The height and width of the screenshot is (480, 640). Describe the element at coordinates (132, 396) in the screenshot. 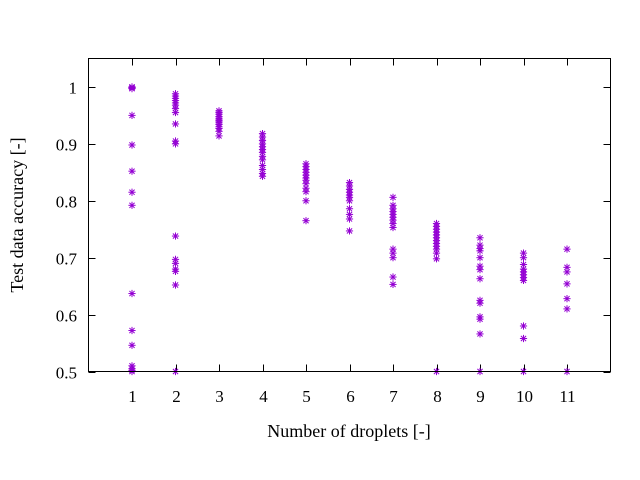

I see `x-tick-label: 1` at that location.